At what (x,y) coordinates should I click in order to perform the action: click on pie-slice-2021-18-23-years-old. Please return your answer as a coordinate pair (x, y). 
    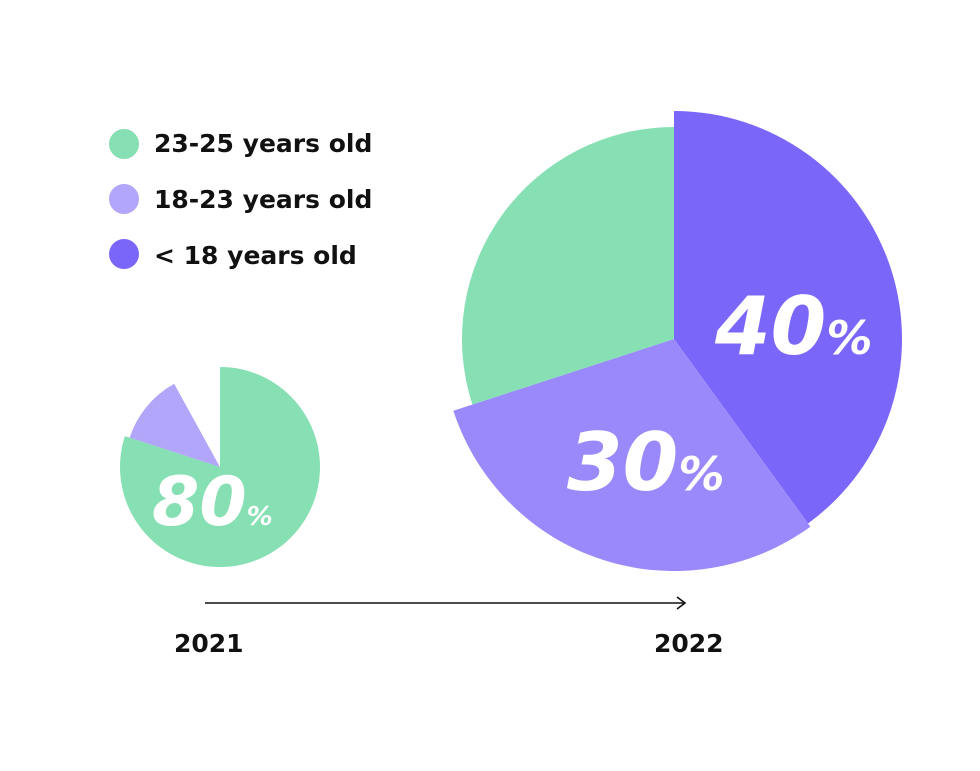
    Looking at the image, I should click on (174, 425).